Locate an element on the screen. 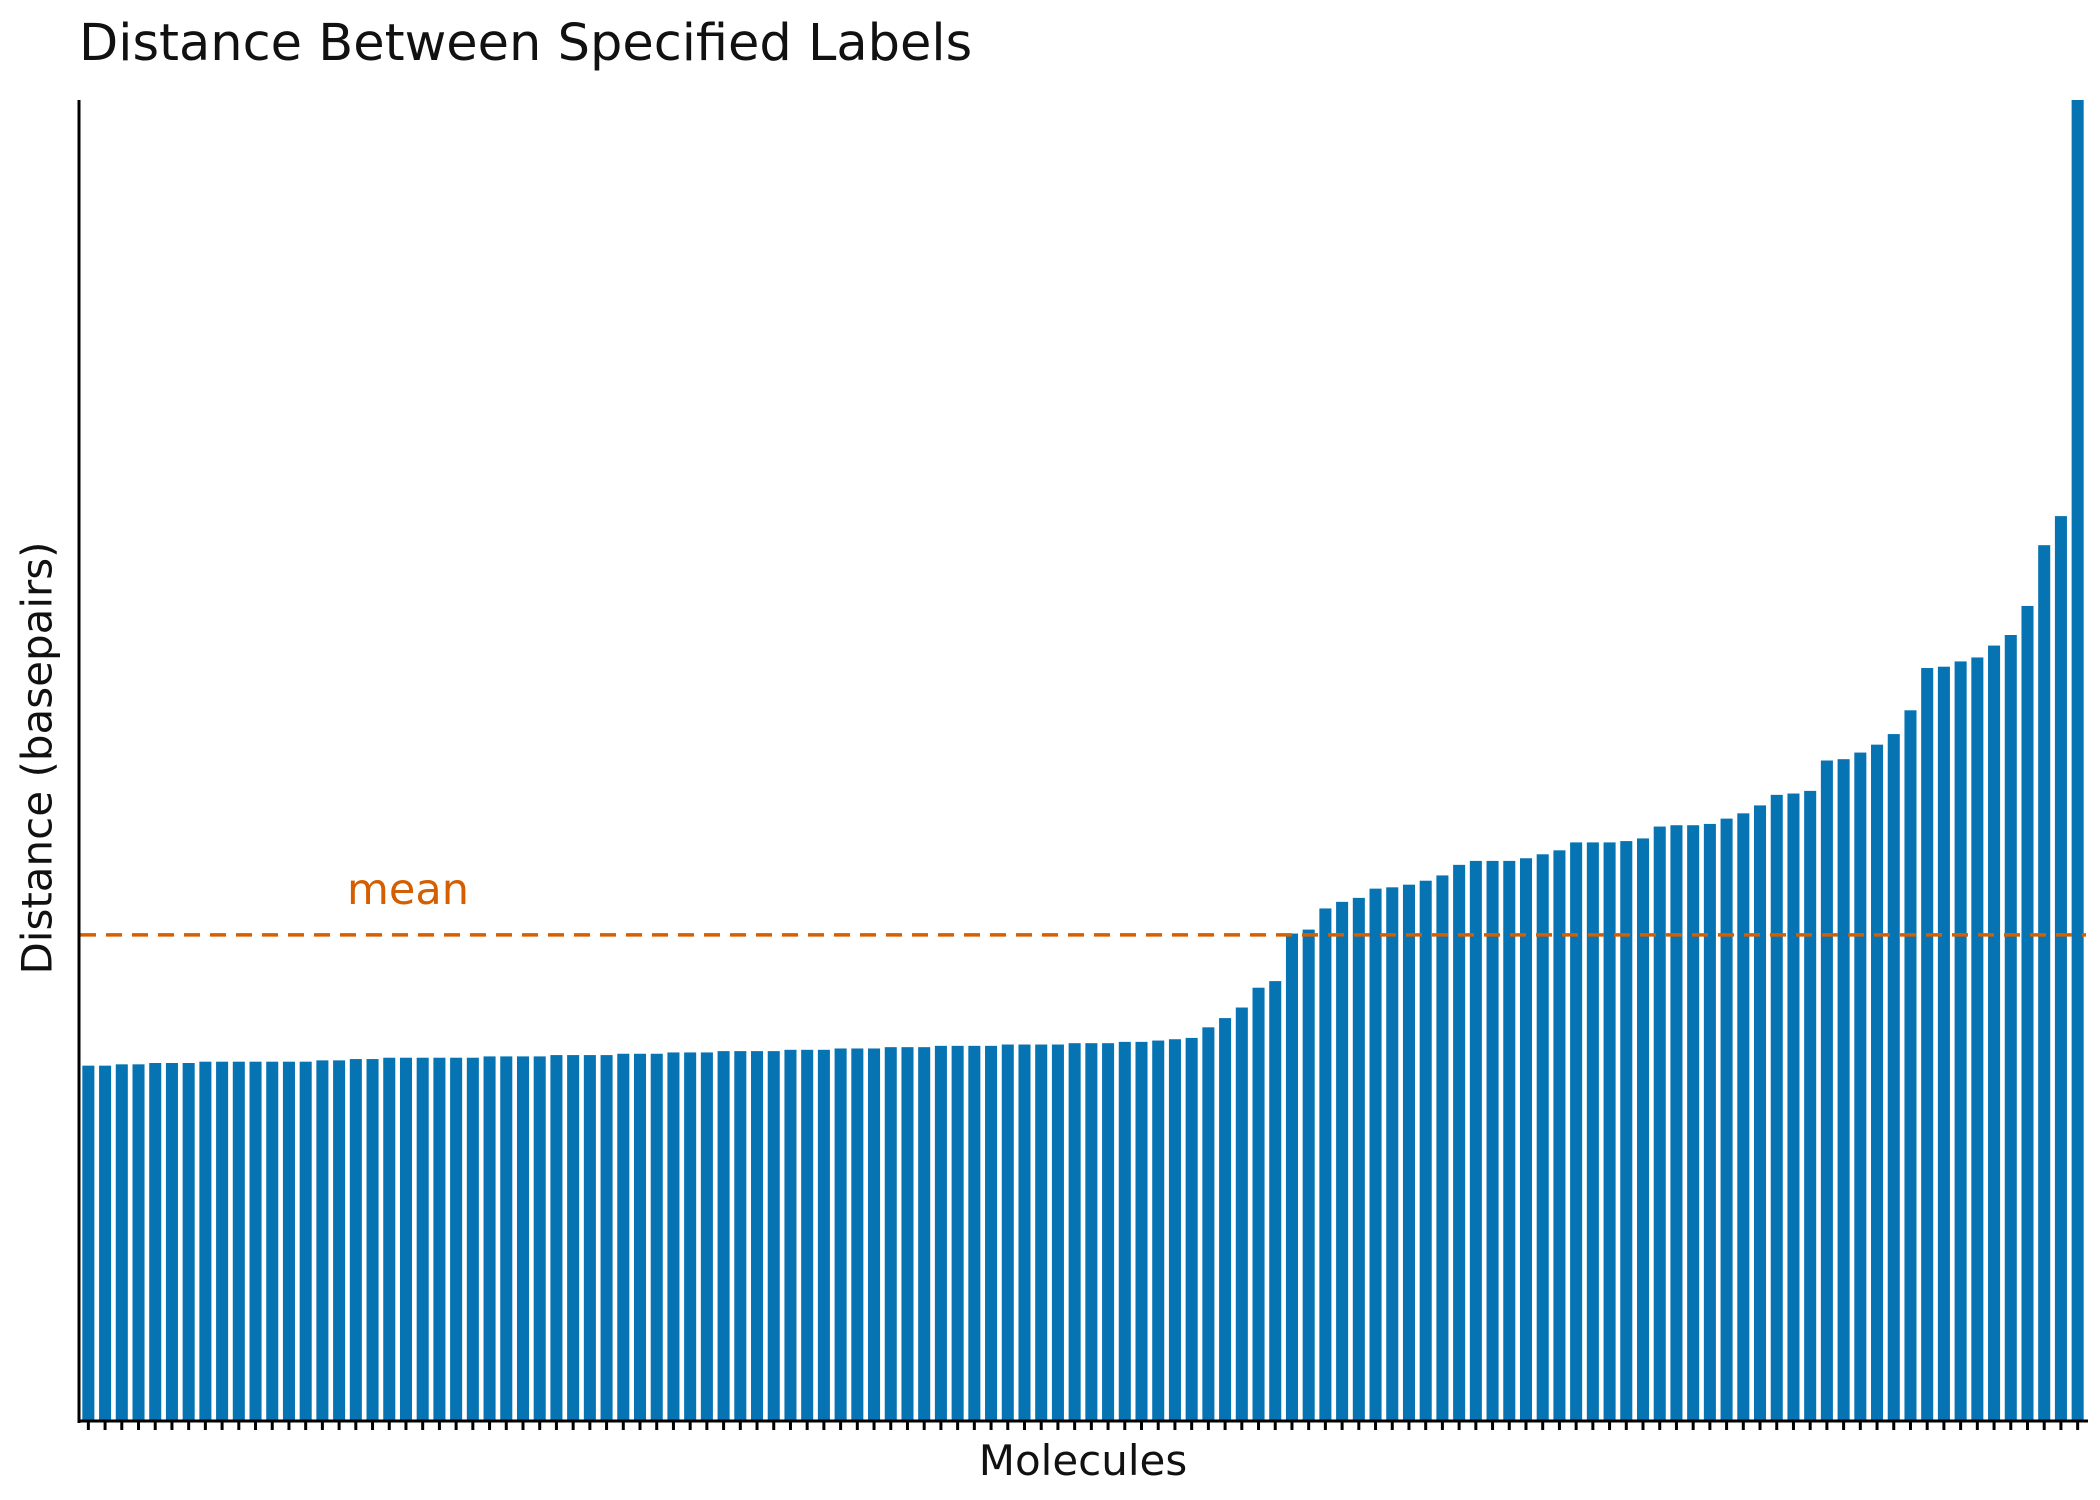 Image resolution: width=2100 pixels, height=1500 pixels. chart-title: Distance Between Specified Labels is located at coordinates (526, 43).